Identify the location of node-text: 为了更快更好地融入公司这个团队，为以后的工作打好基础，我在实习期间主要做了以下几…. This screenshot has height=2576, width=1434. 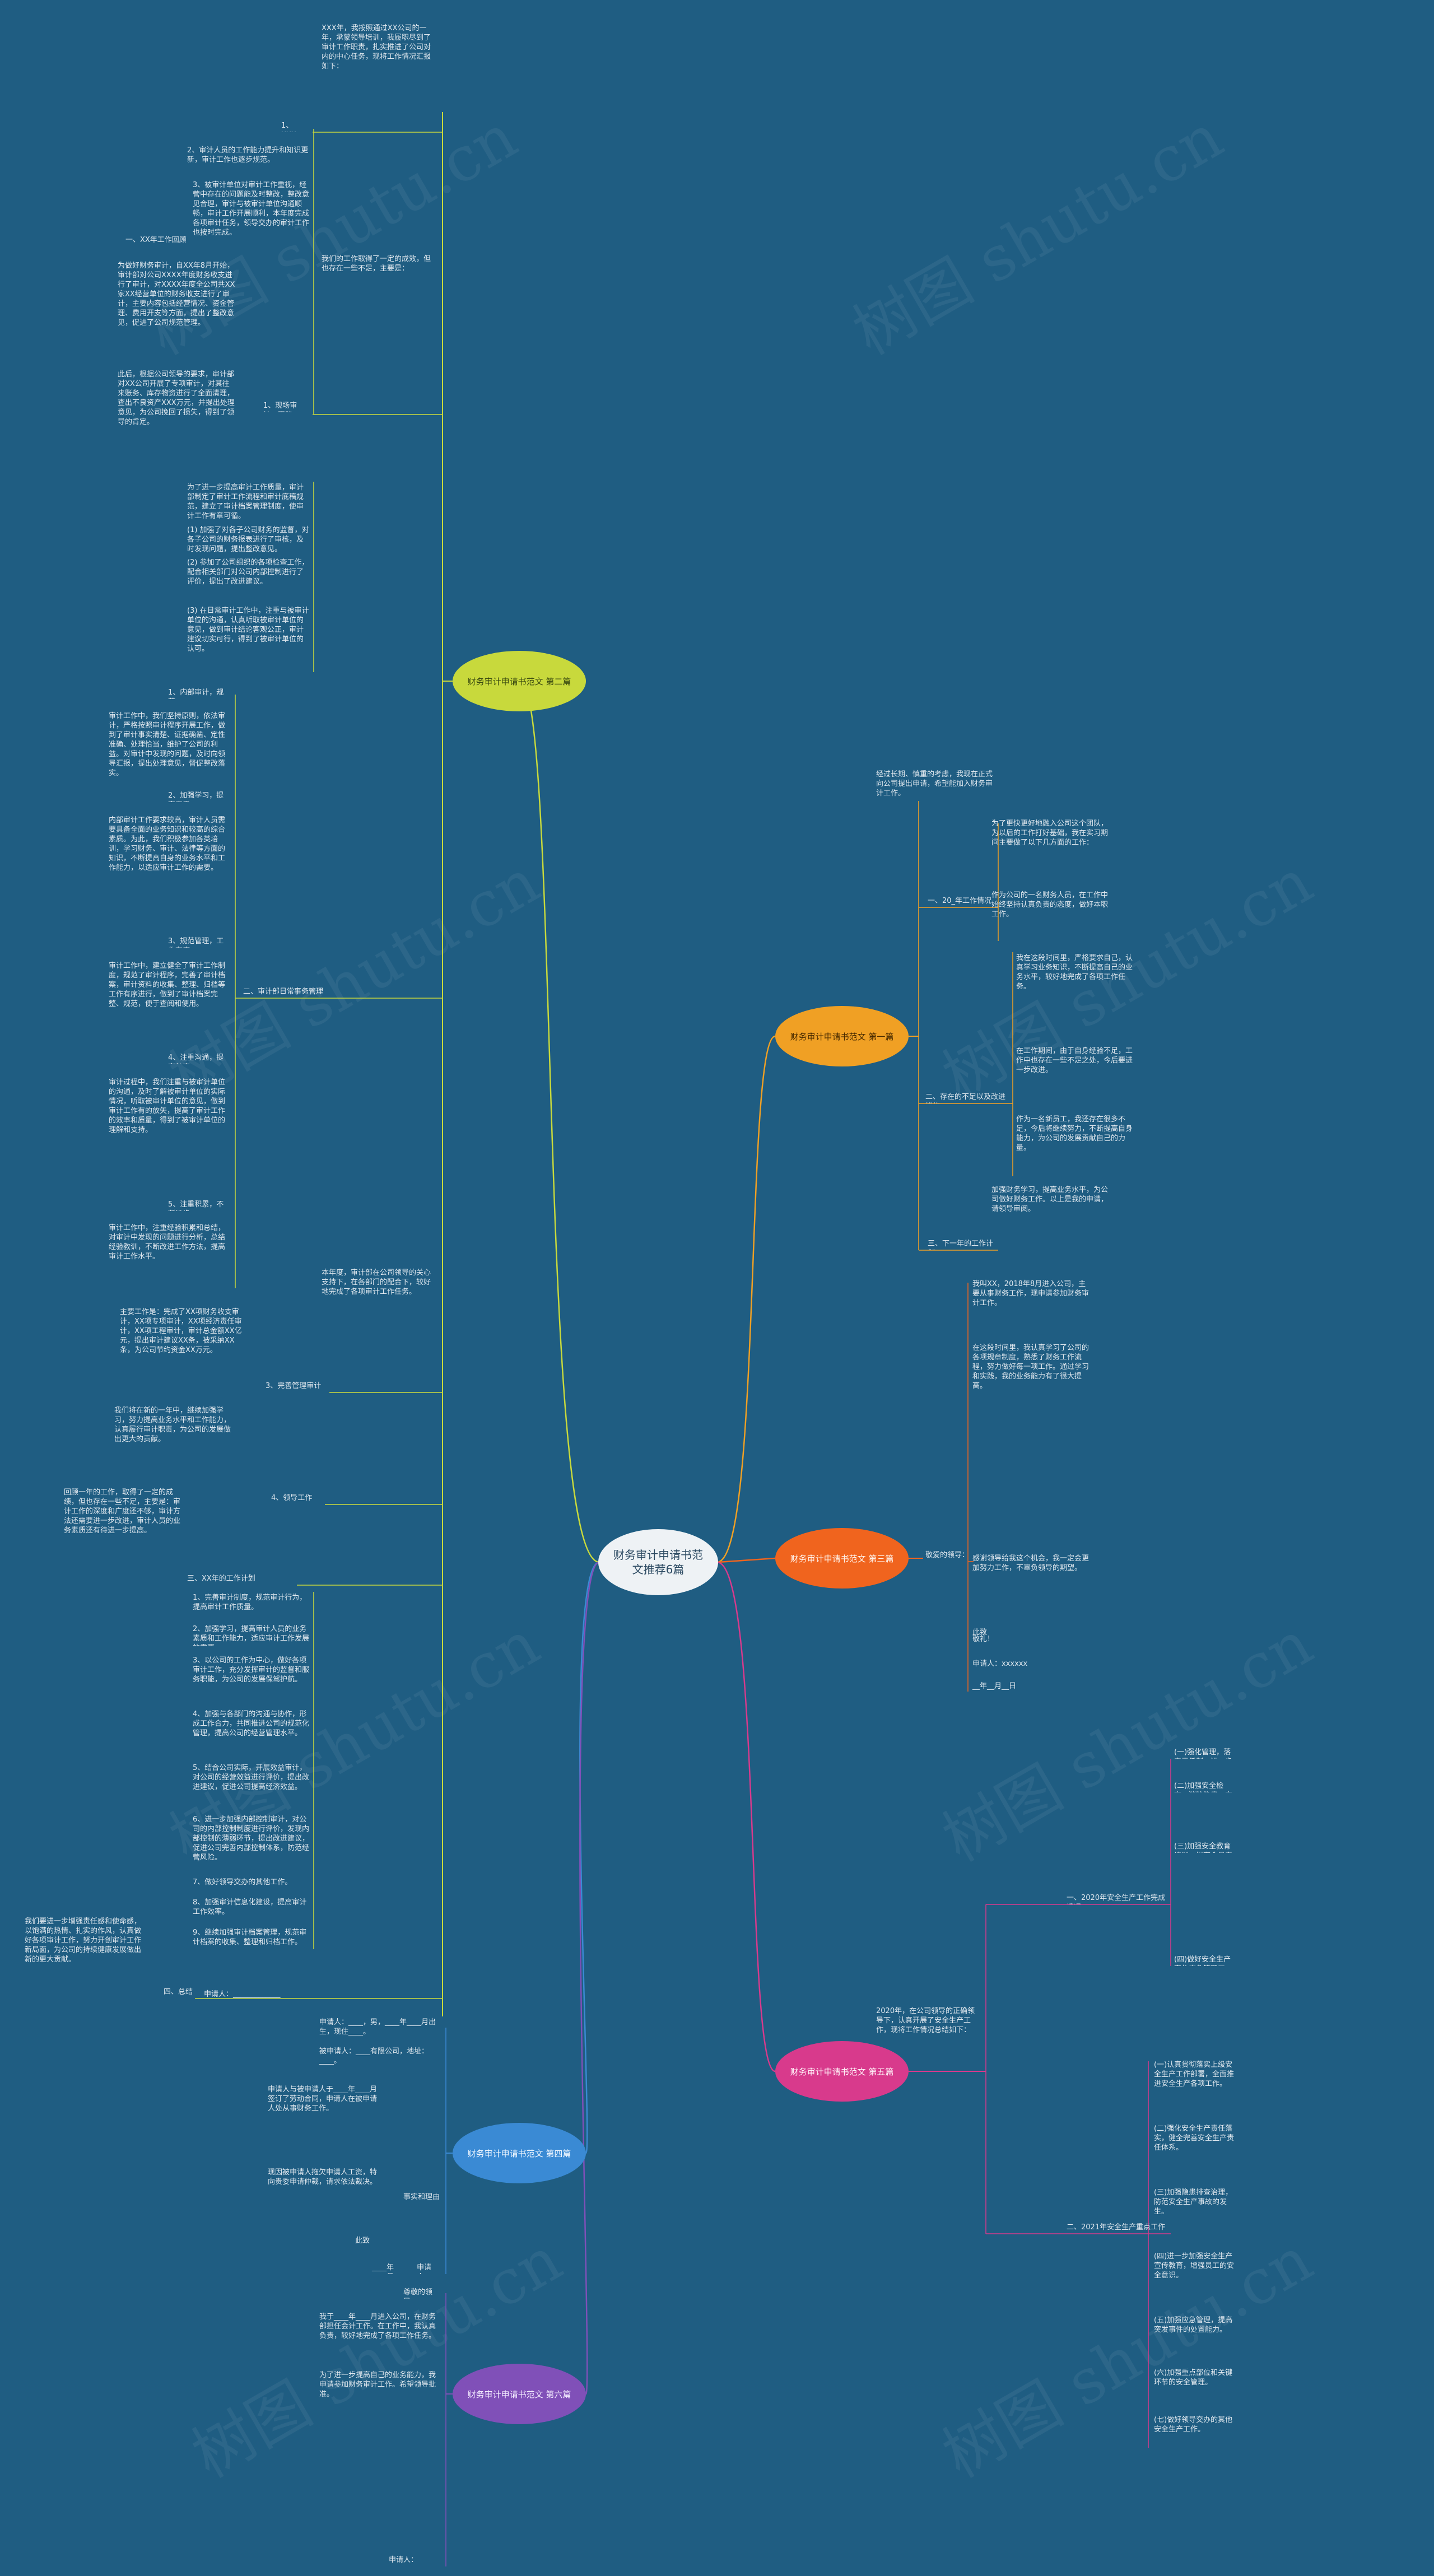
(1050, 833).